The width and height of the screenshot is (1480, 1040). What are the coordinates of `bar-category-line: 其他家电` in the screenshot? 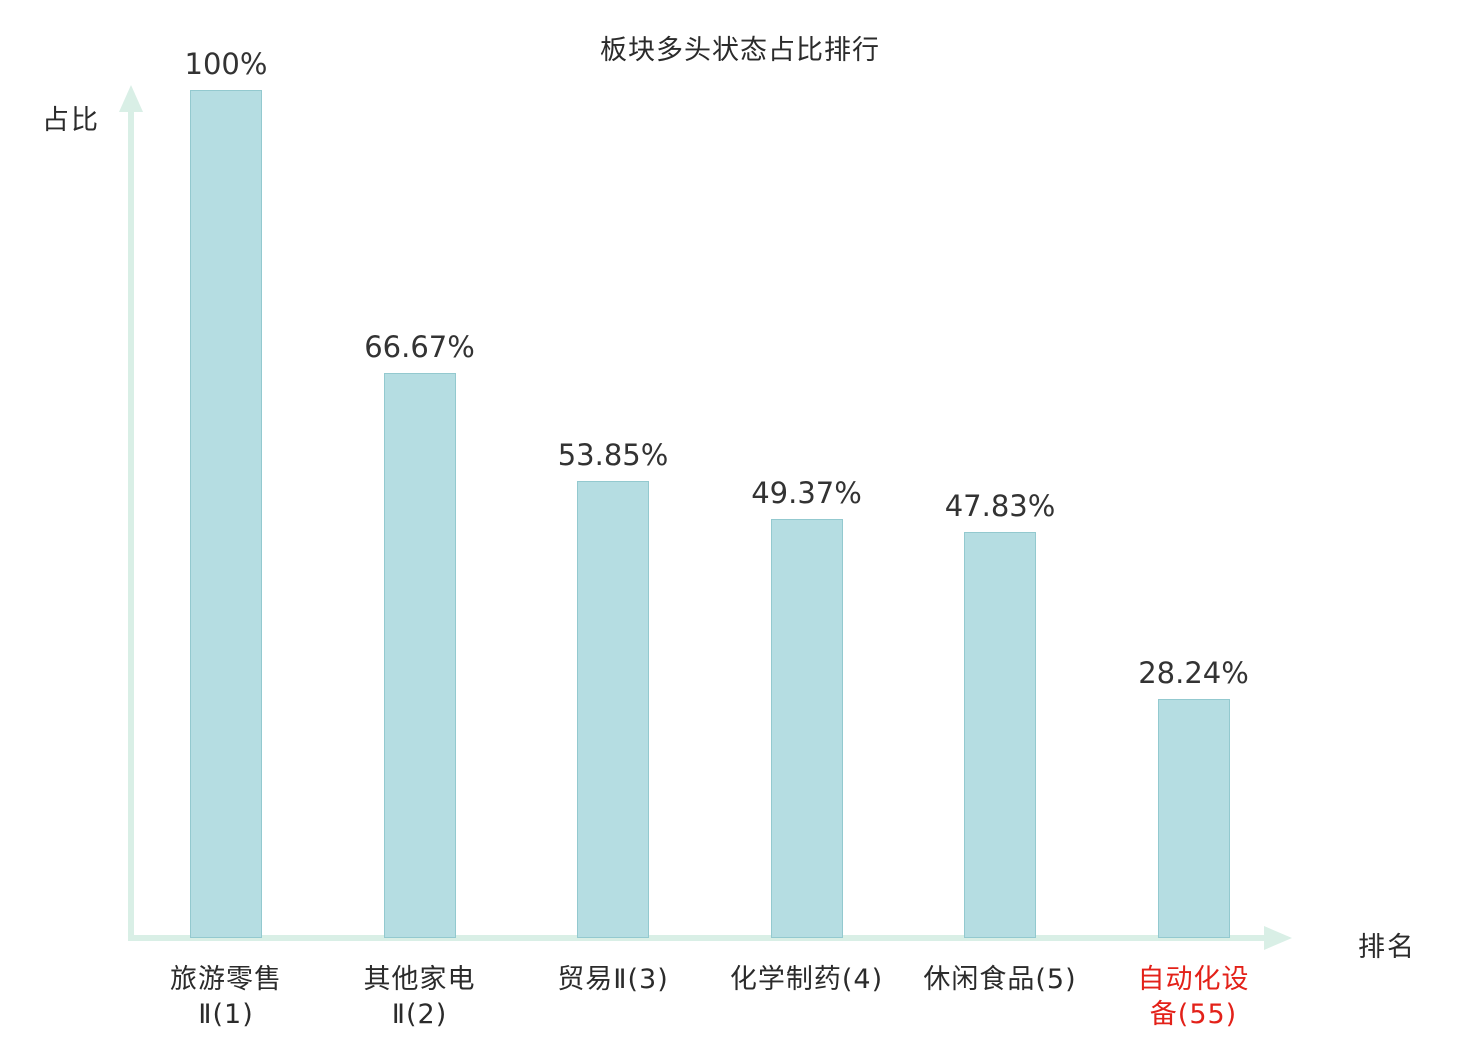 It's located at (419, 979).